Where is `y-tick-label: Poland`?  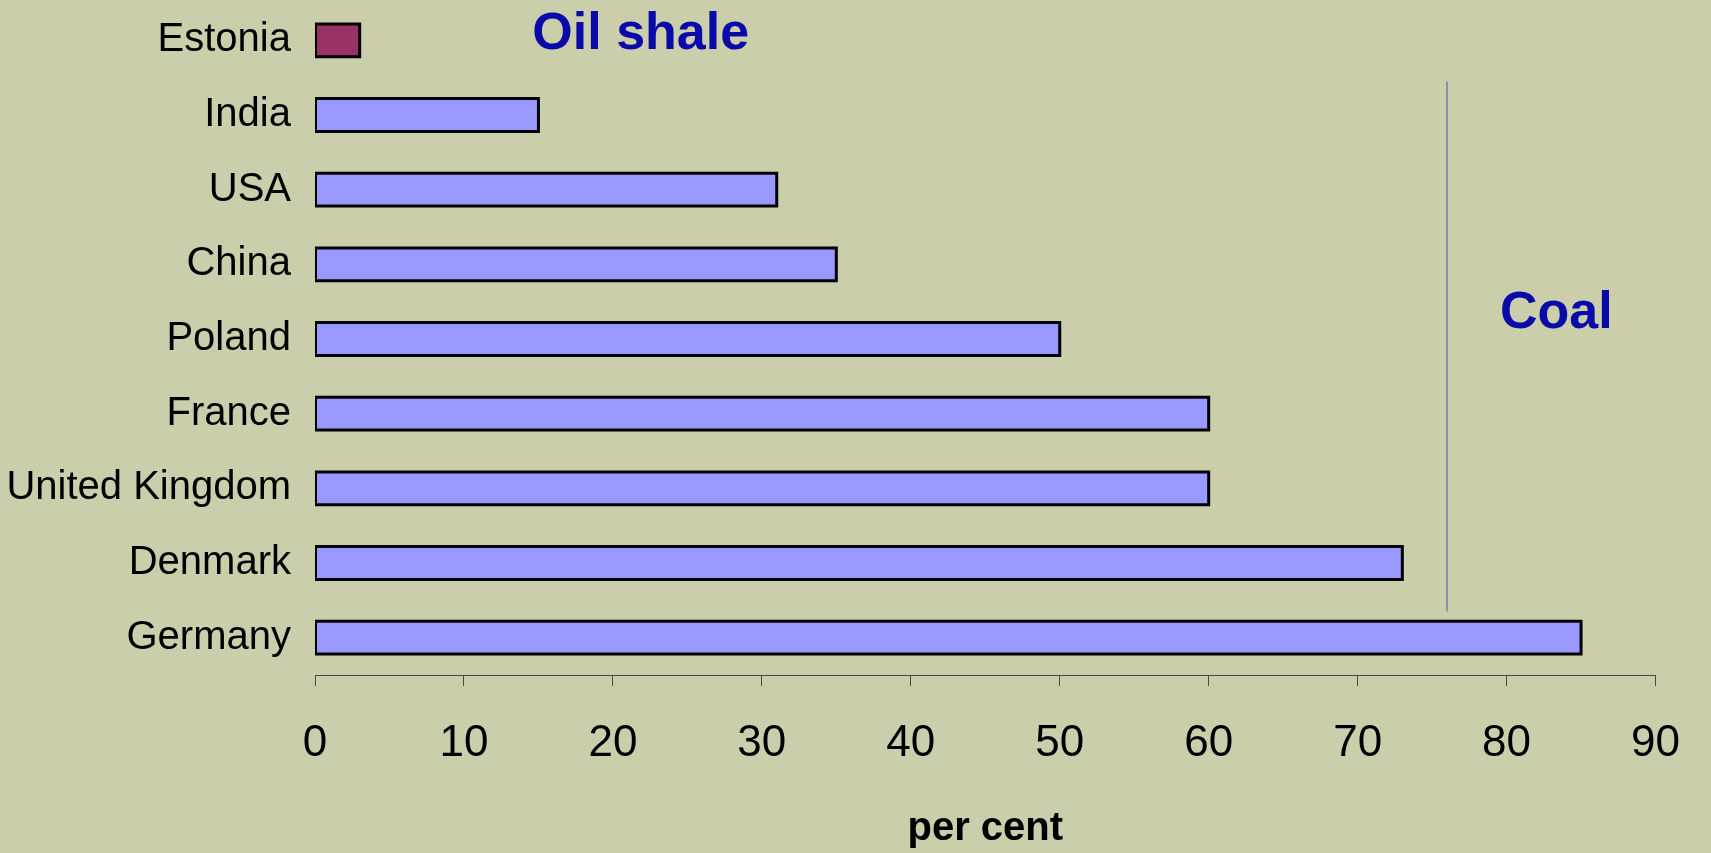
y-tick-label: Poland is located at coordinates (228, 336).